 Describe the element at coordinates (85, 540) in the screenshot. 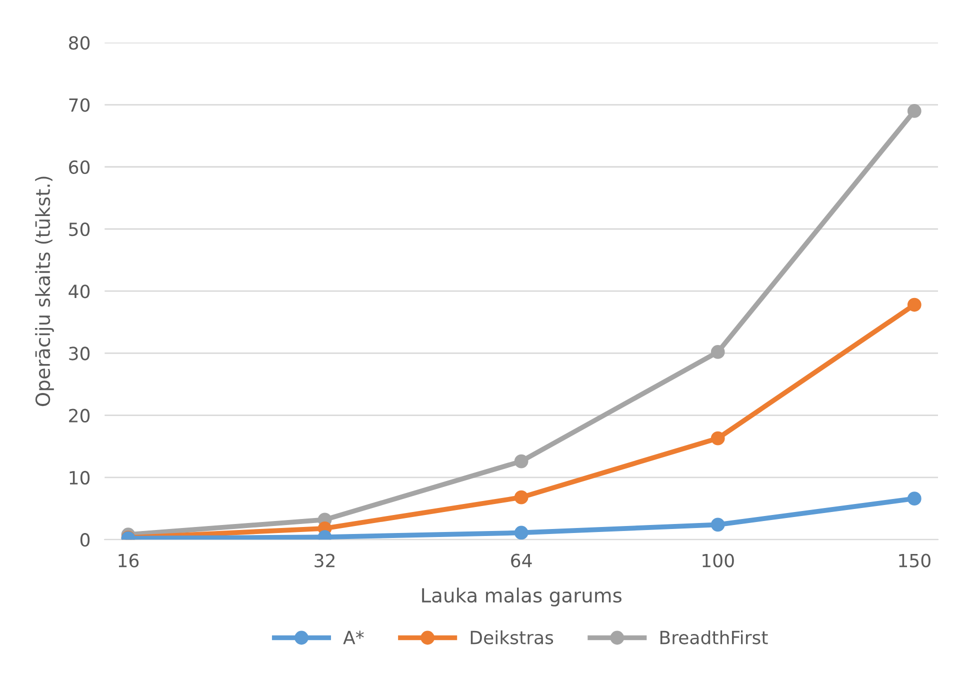

I see `y-tick-label: 0` at that location.